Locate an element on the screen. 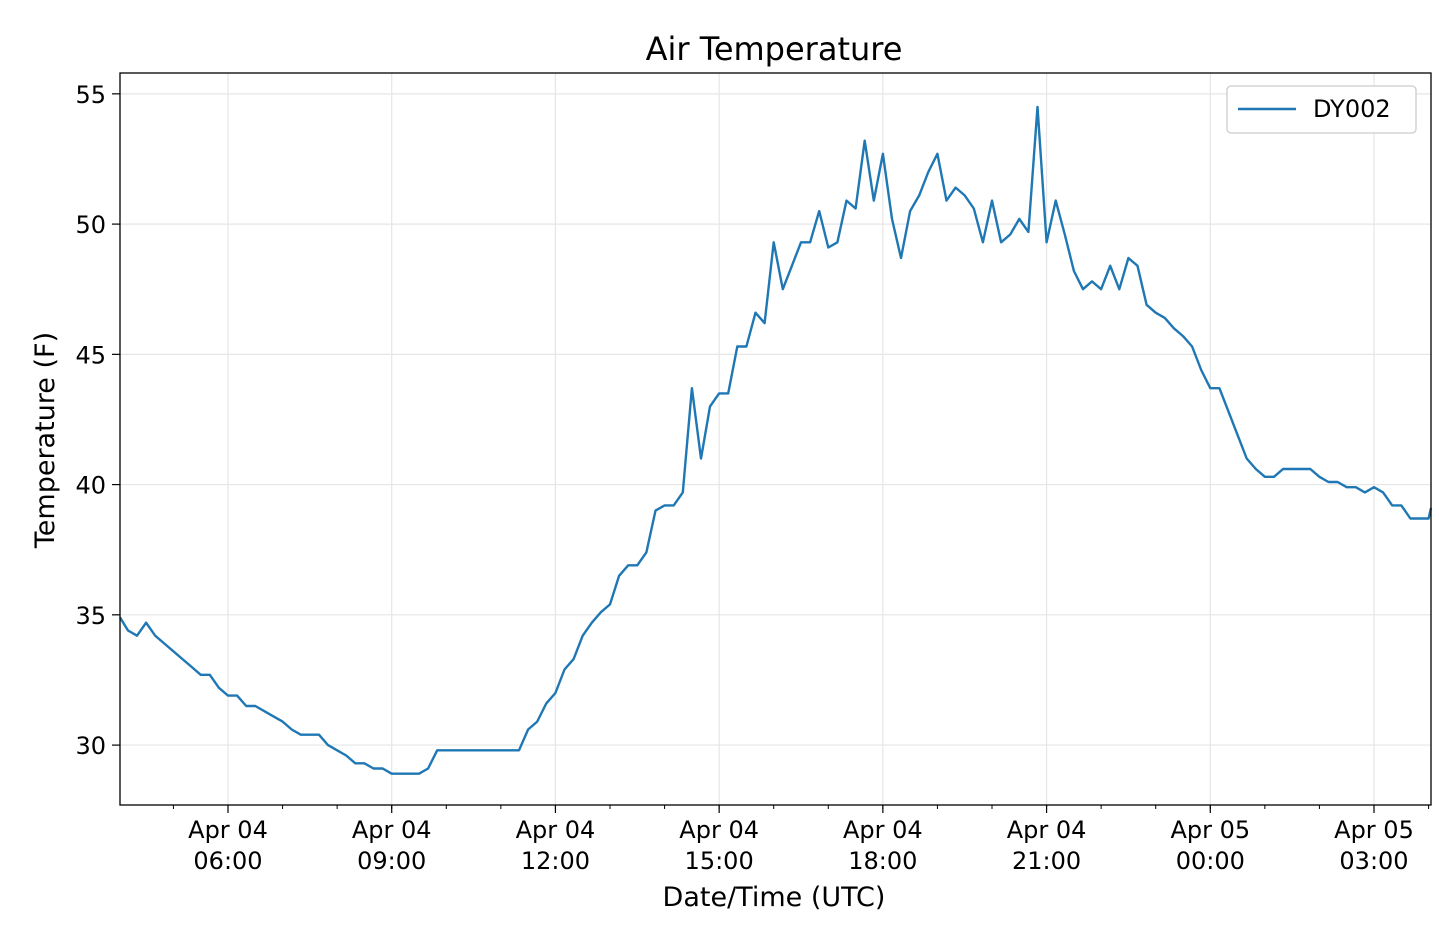 This screenshot has width=1439, height=932. y-tick-label: 50 is located at coordinates (90, 225).